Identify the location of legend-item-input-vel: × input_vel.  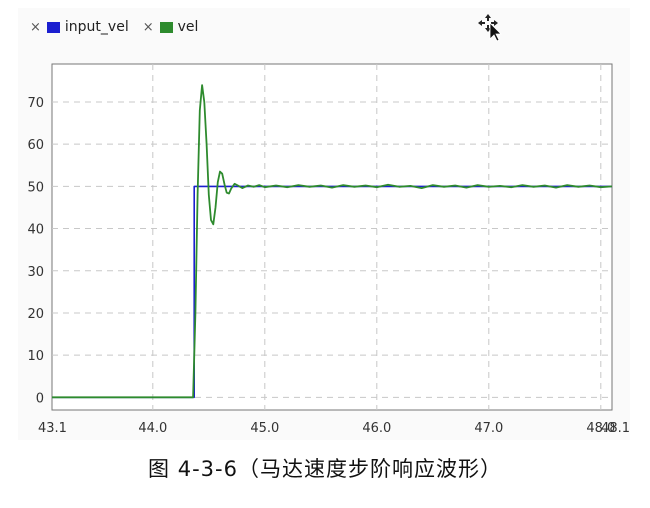
(79, 27).